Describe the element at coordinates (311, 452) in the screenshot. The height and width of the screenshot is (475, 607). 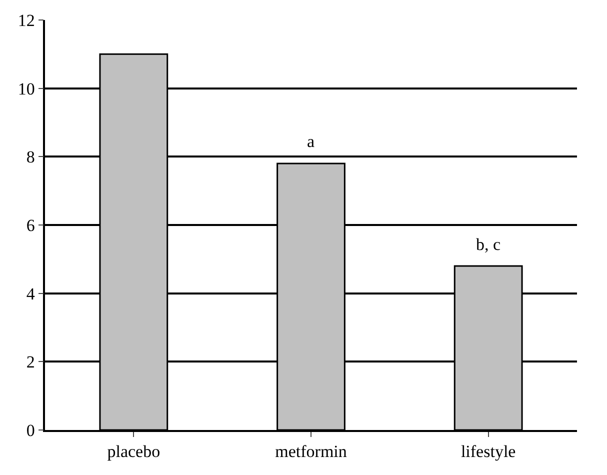
I see `x-tick-label: metformin` at that location.